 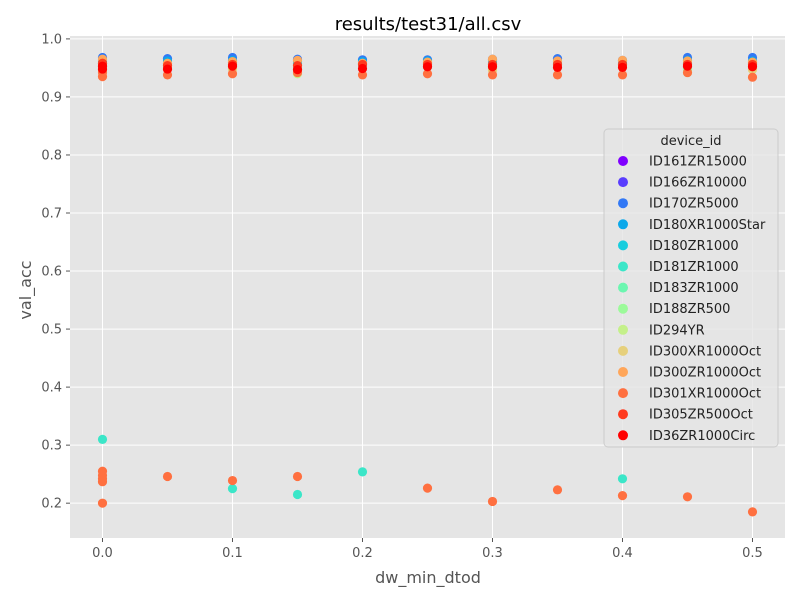 I want to click on y-tick-label: 0.7, so click(x=51, y=214).